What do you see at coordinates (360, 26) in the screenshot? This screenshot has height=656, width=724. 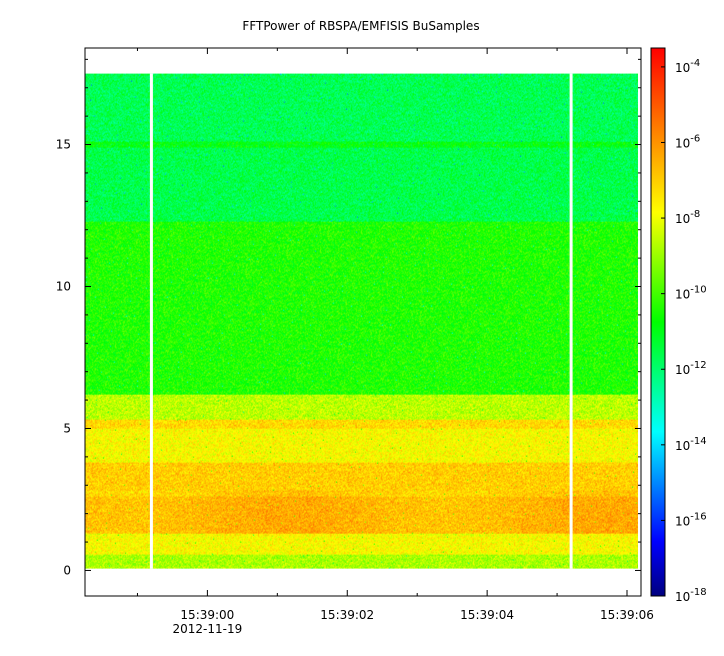 I see `chart-title: FFTPower of RBSPA/EMFISIS BuSamples` at bounding box center [360, 26].